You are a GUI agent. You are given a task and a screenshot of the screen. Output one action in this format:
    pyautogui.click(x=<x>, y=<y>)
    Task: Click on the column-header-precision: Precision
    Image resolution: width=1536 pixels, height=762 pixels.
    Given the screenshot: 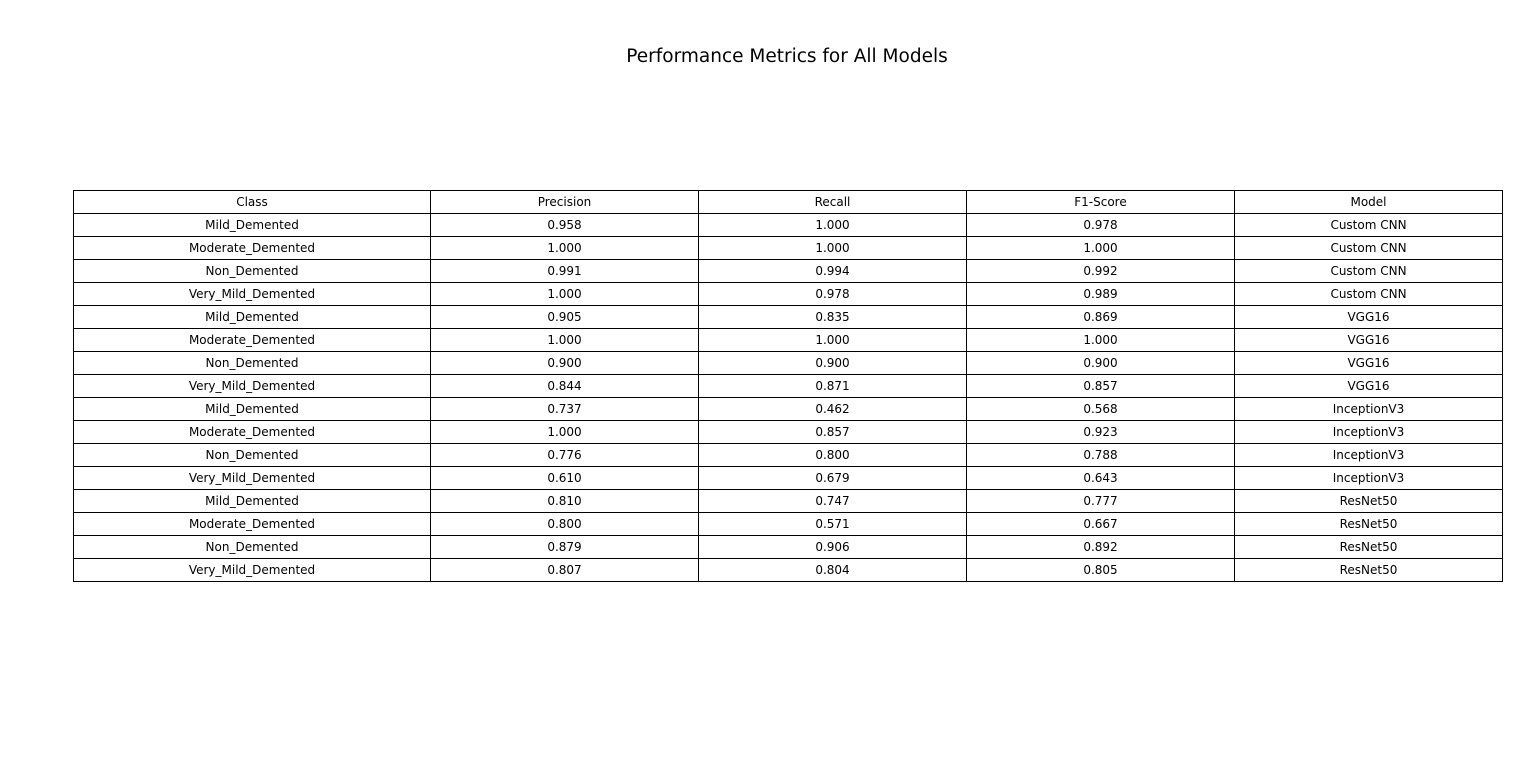 What is the action you would take?
    pyautogui.click(x=564, y=202)
    